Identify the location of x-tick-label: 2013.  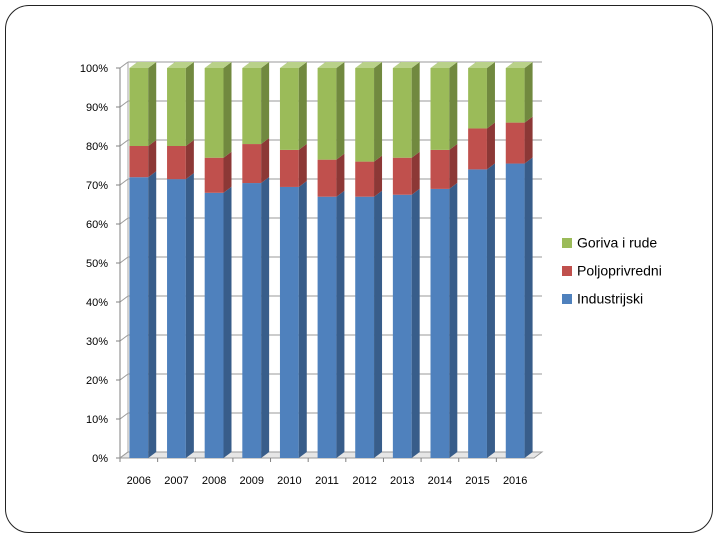
(402, 481).